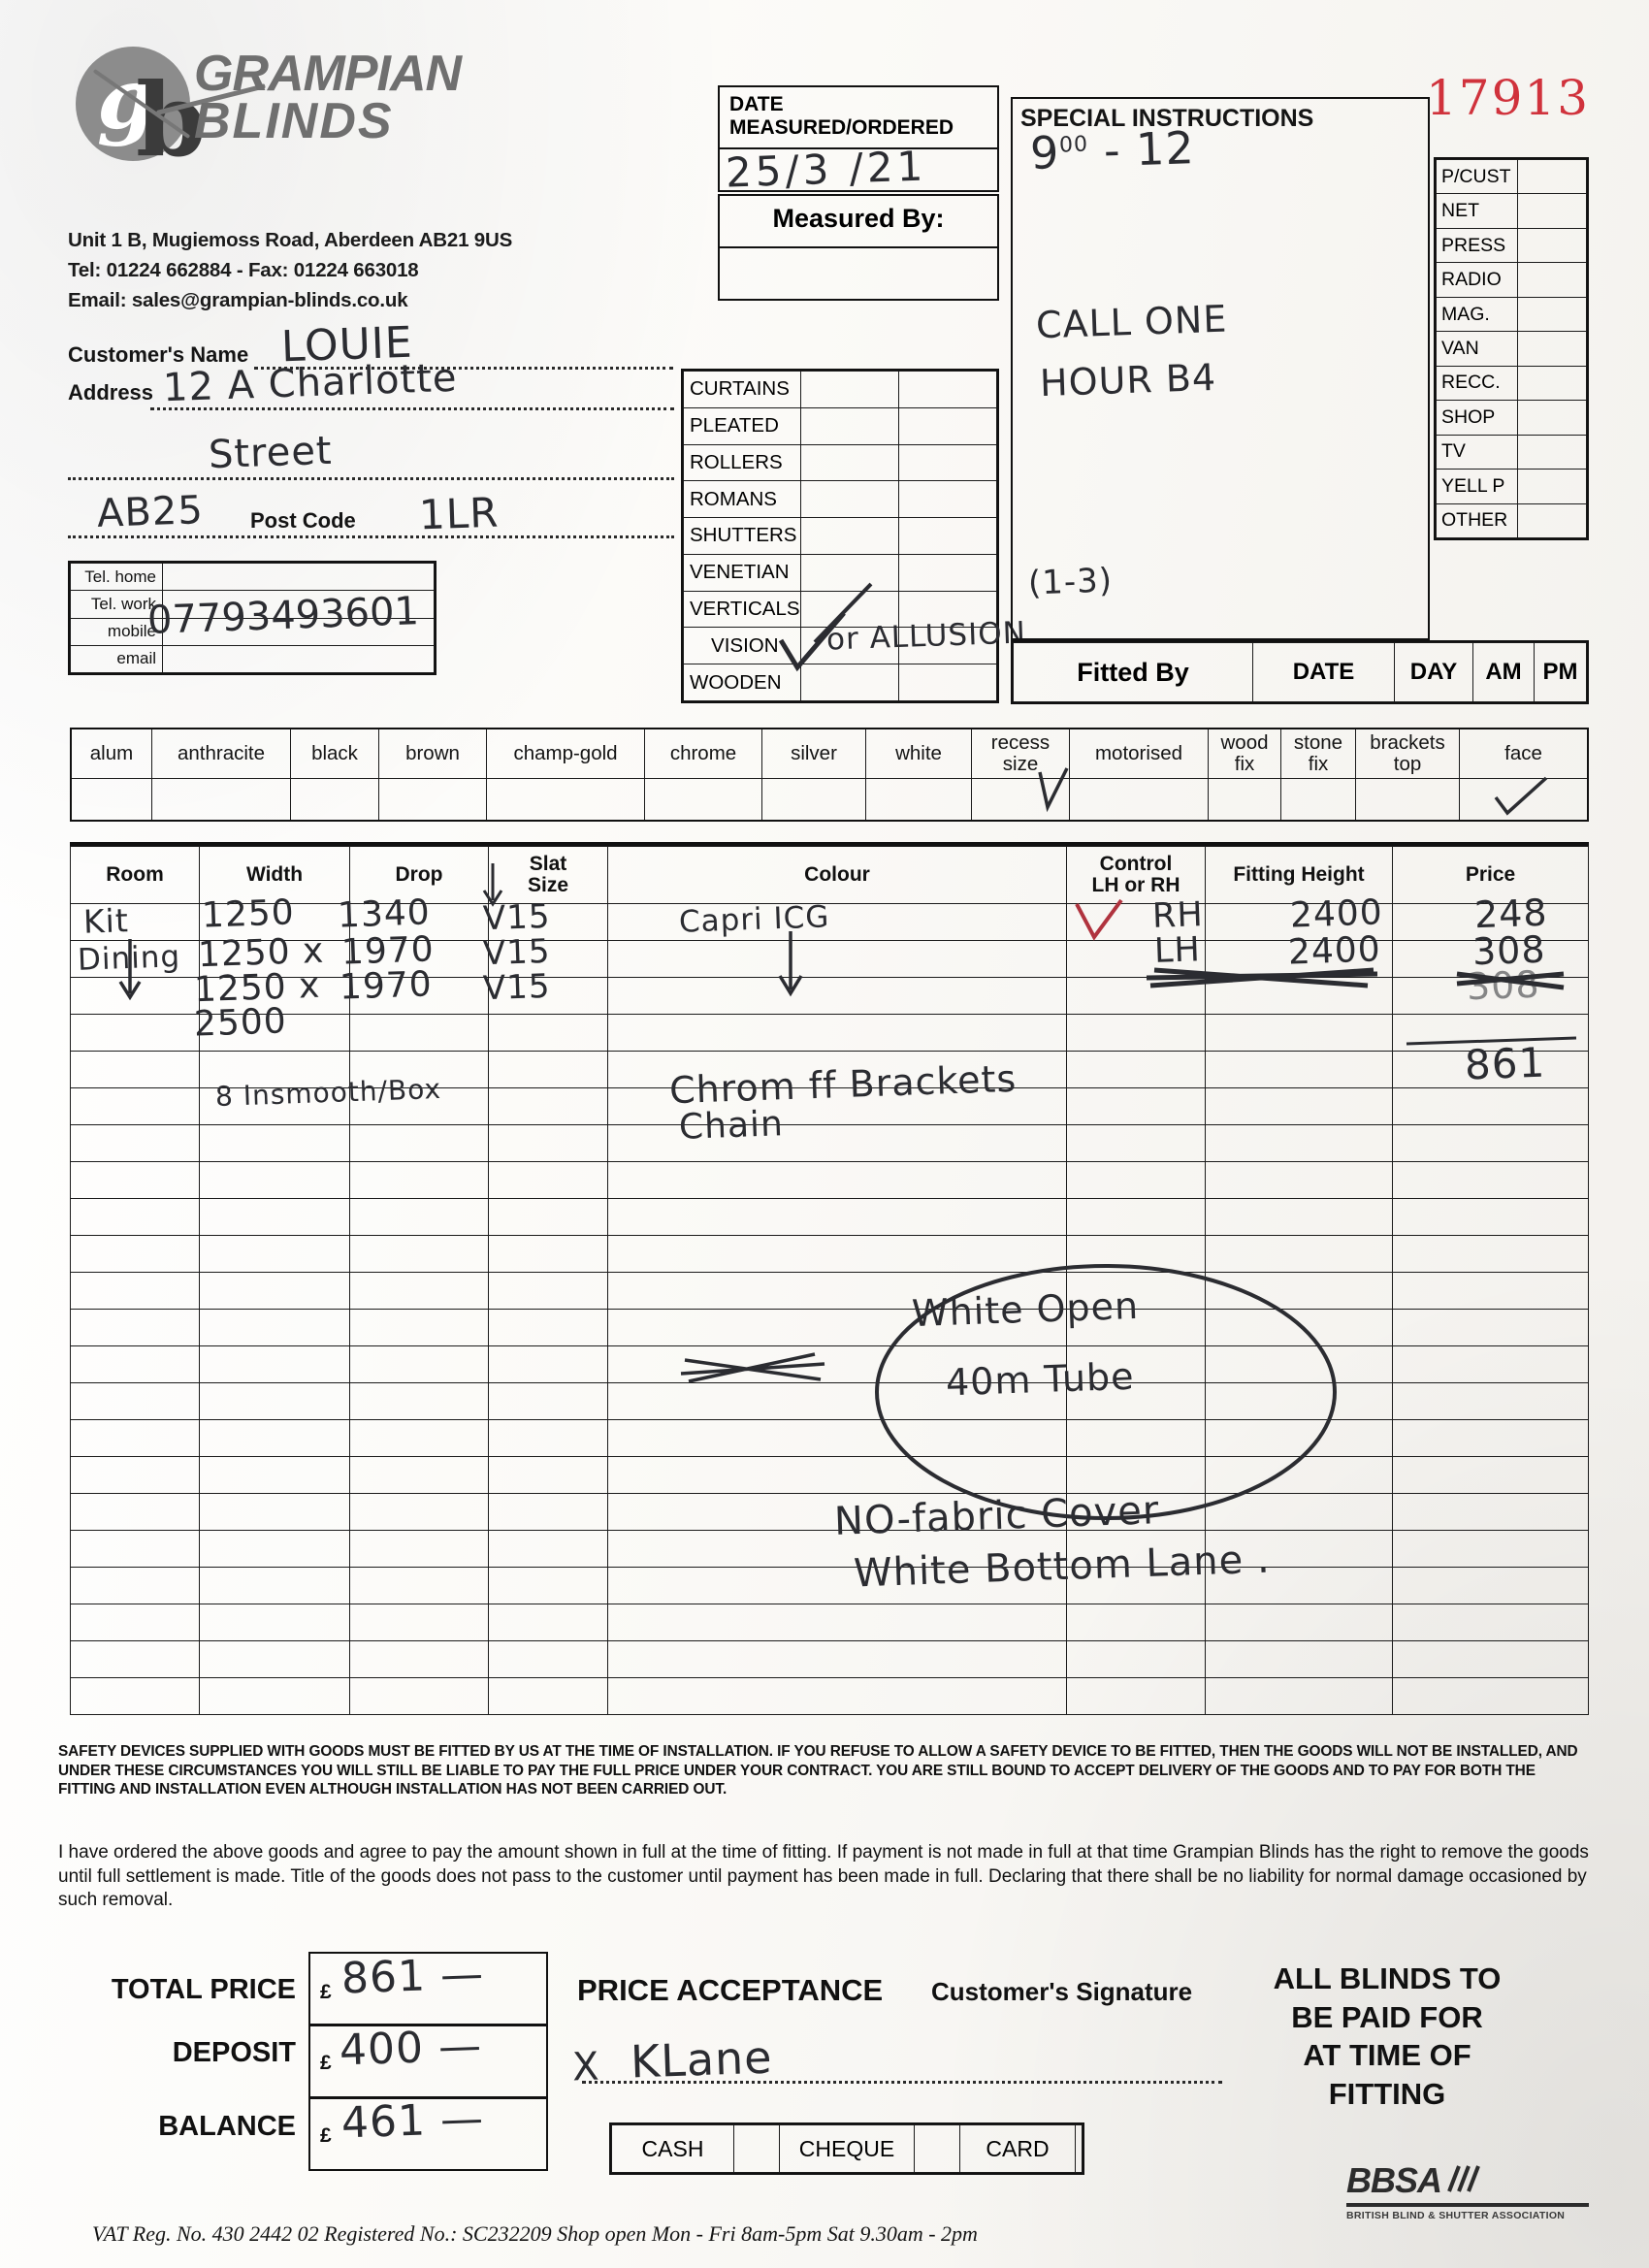 The image size is (1649, 2268). I want to click on blind-type-note-rollers, so click(947, 462).